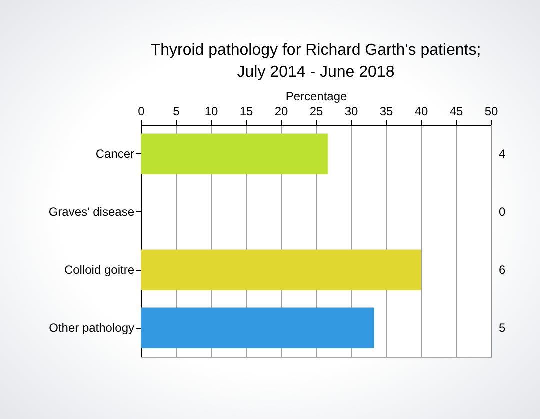 This screenshot has width=540, height=419. Describe the element at coordinates (387, 111) in the screenshot. I see `x-tick-label: 35` at that location.